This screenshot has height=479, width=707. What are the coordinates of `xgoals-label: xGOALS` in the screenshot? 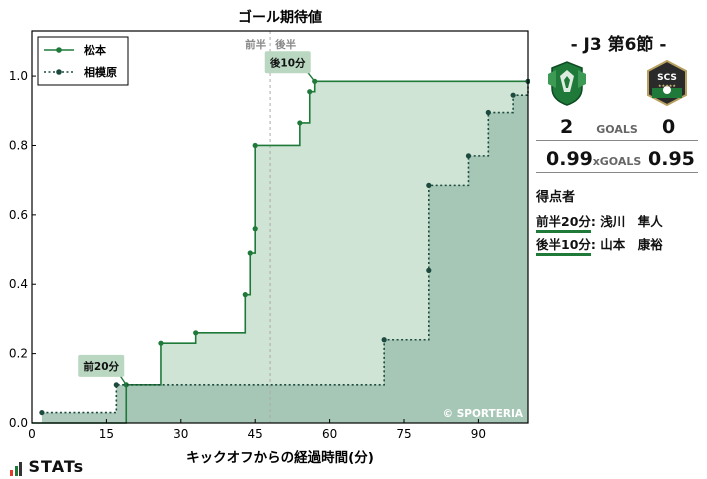 It's located at (617, 161).